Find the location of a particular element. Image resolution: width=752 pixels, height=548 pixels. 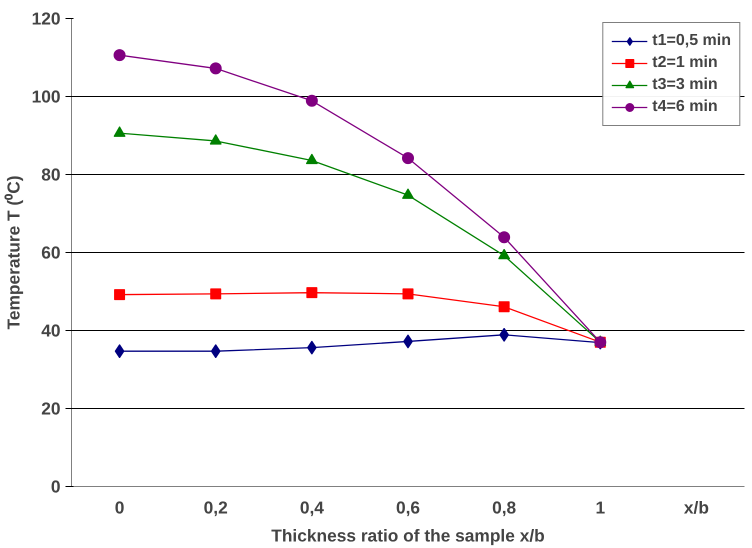

y-tick-label: 0 is located at coordinates (55, 486).